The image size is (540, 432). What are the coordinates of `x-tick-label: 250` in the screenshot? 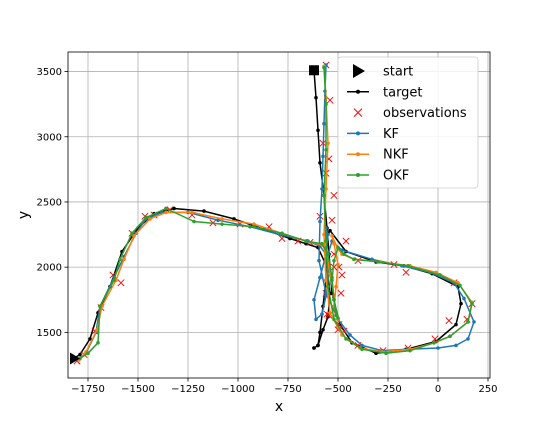 It's located at (487, 389).